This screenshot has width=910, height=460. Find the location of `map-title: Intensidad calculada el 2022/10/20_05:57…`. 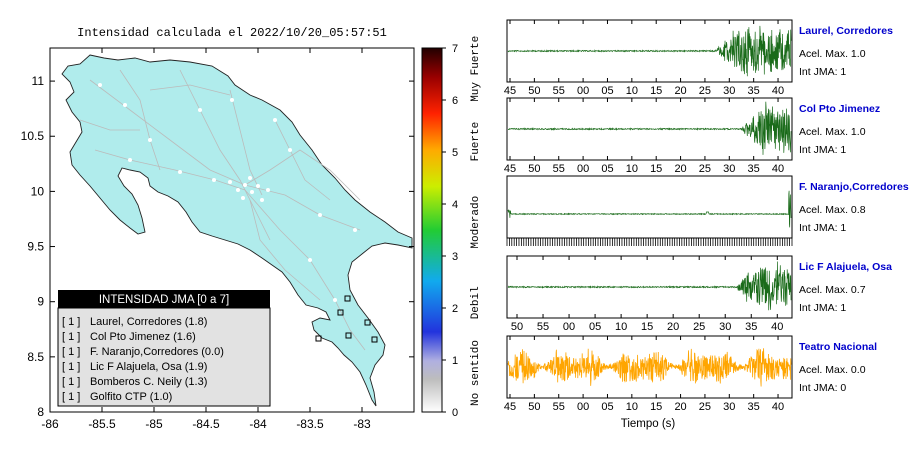

map-title: Intensidad calculada el 2022/10/20_05:57… is located at coordinates (232, 33).